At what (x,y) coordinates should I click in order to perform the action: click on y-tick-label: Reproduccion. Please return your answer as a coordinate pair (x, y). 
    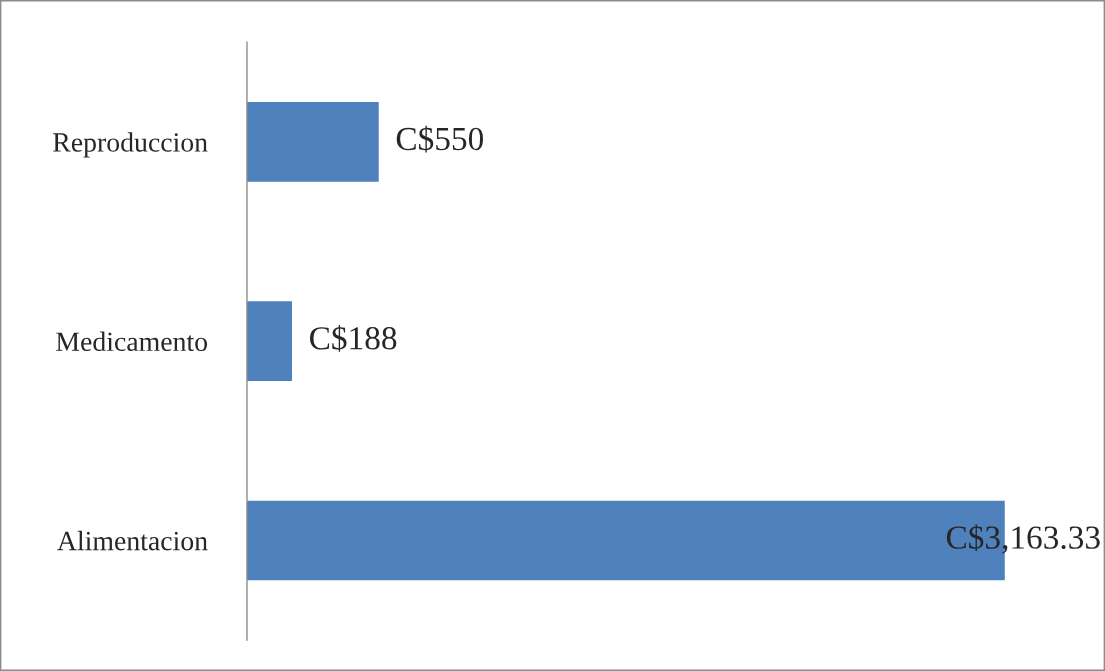
    Looking at the image, I should click on (130, 145).